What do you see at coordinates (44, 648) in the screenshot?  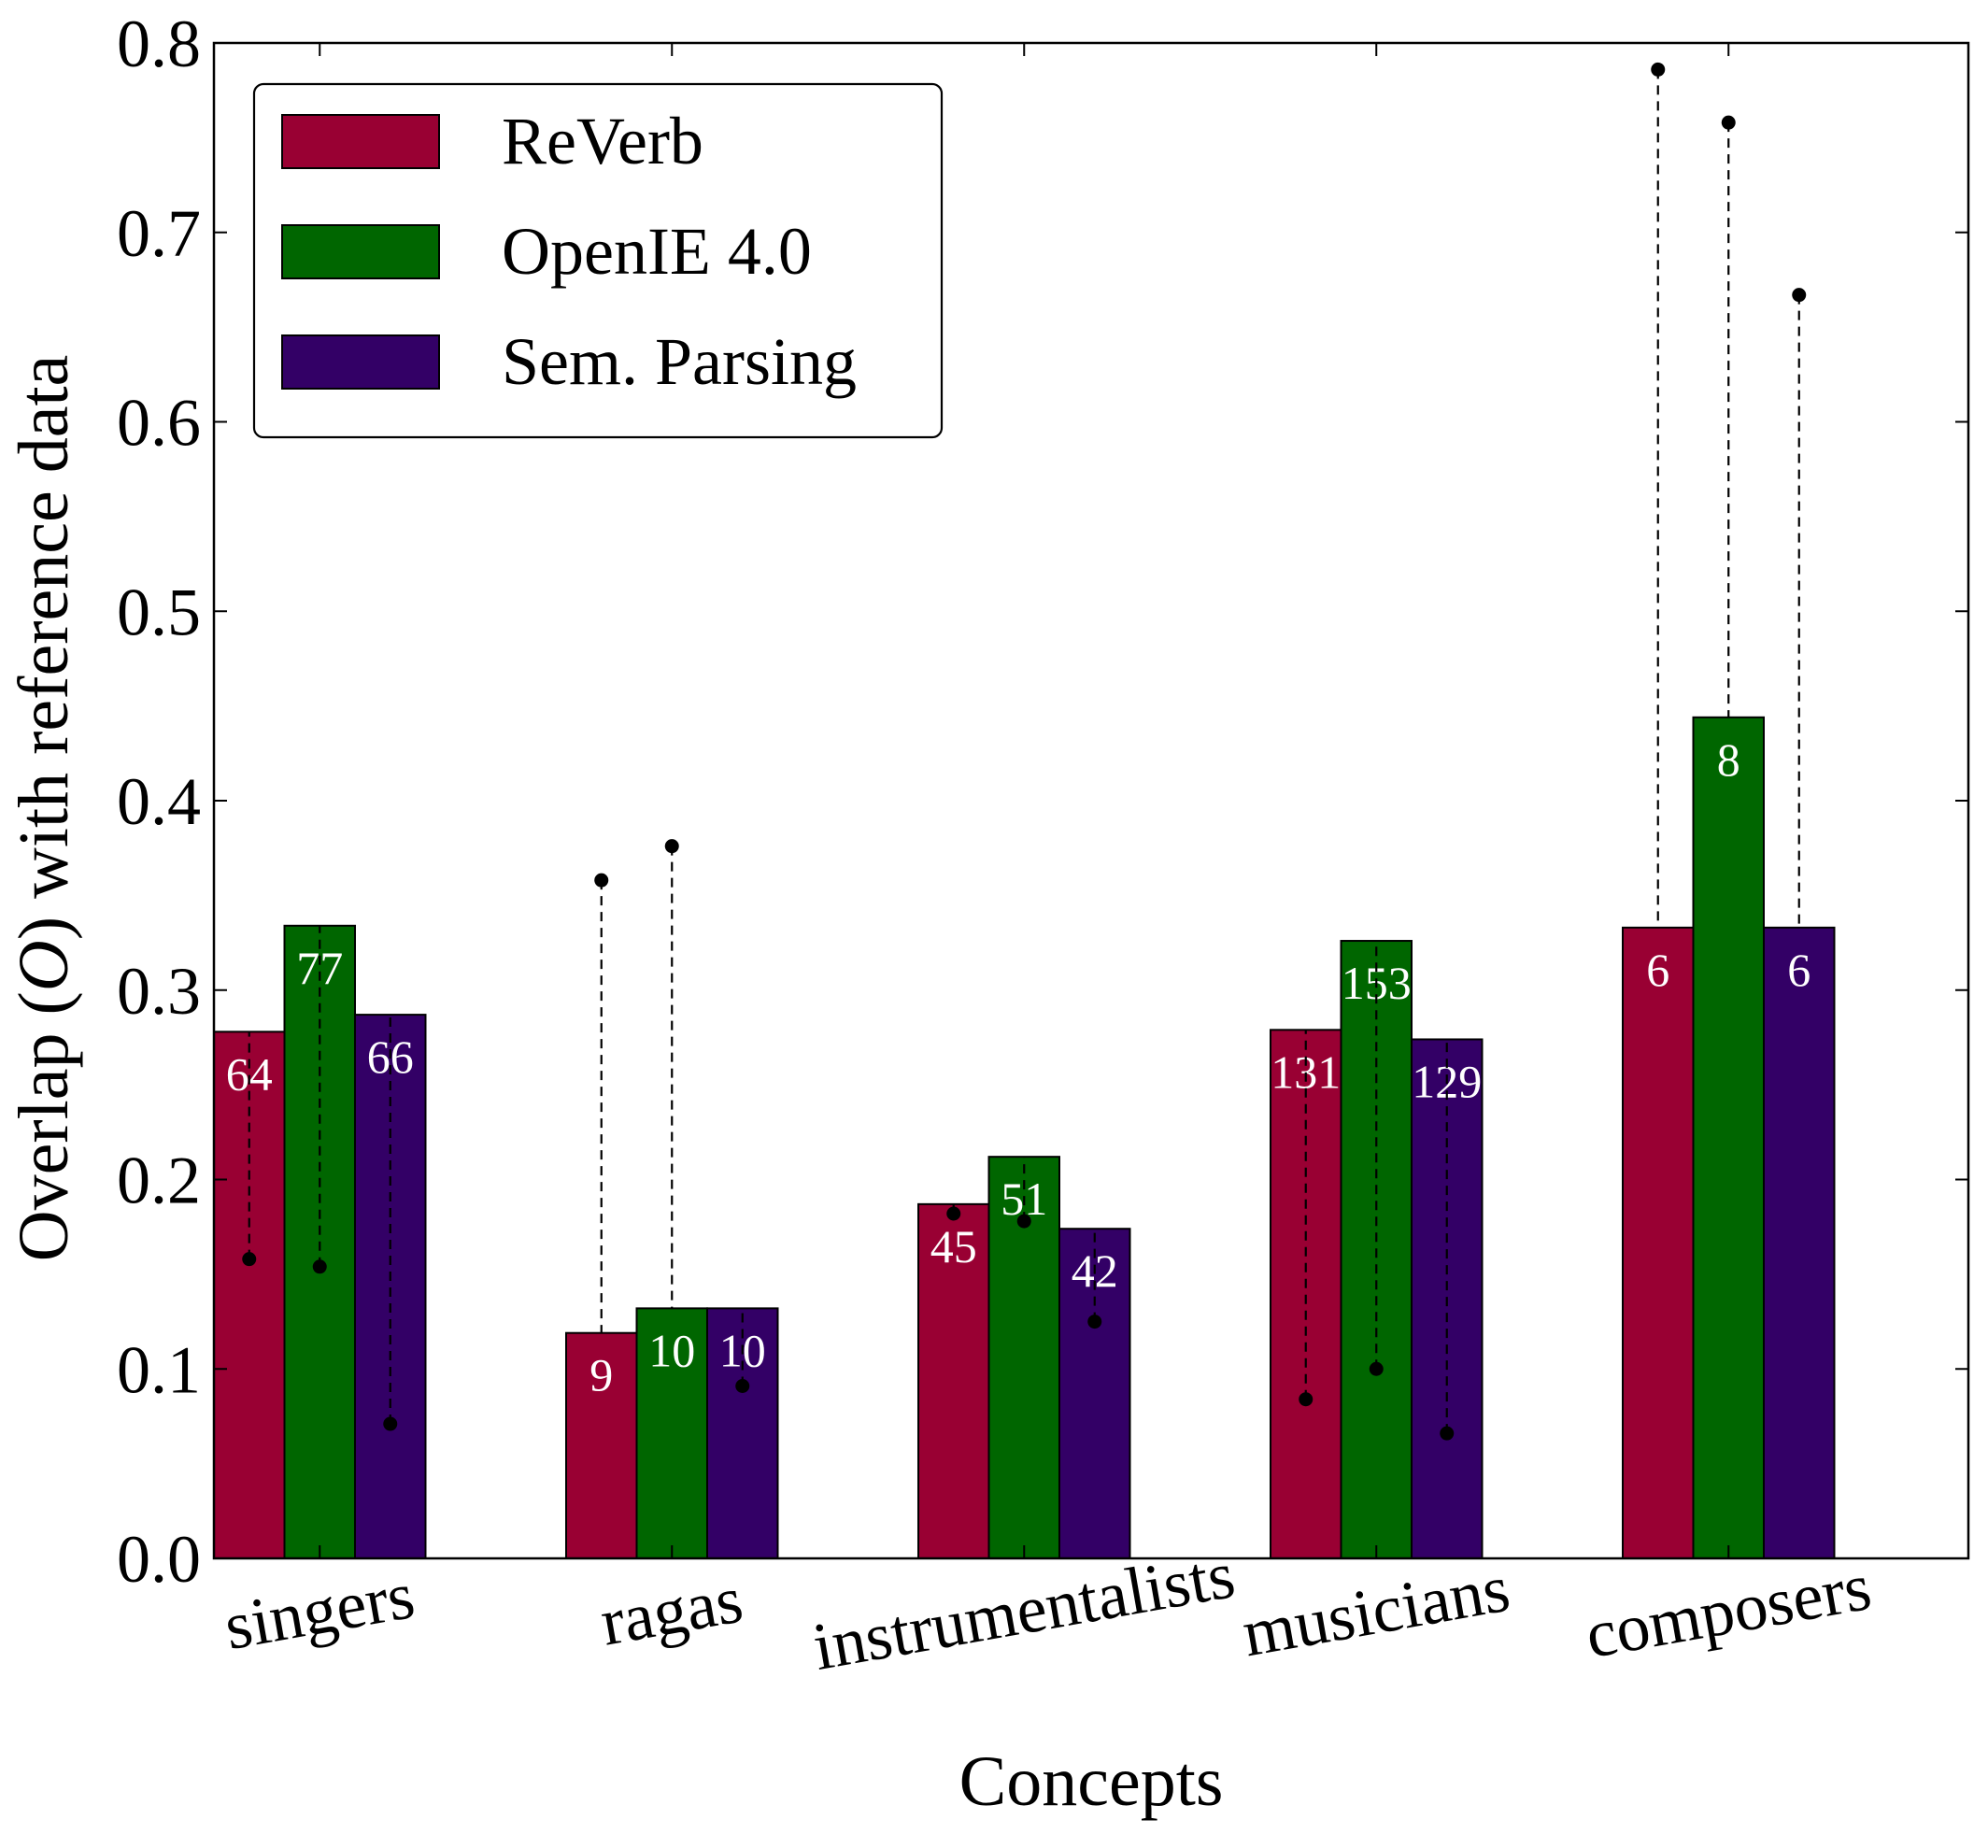 I see `y-axis-title-suffix: ) with reference data` at bounding box center [44, 648].